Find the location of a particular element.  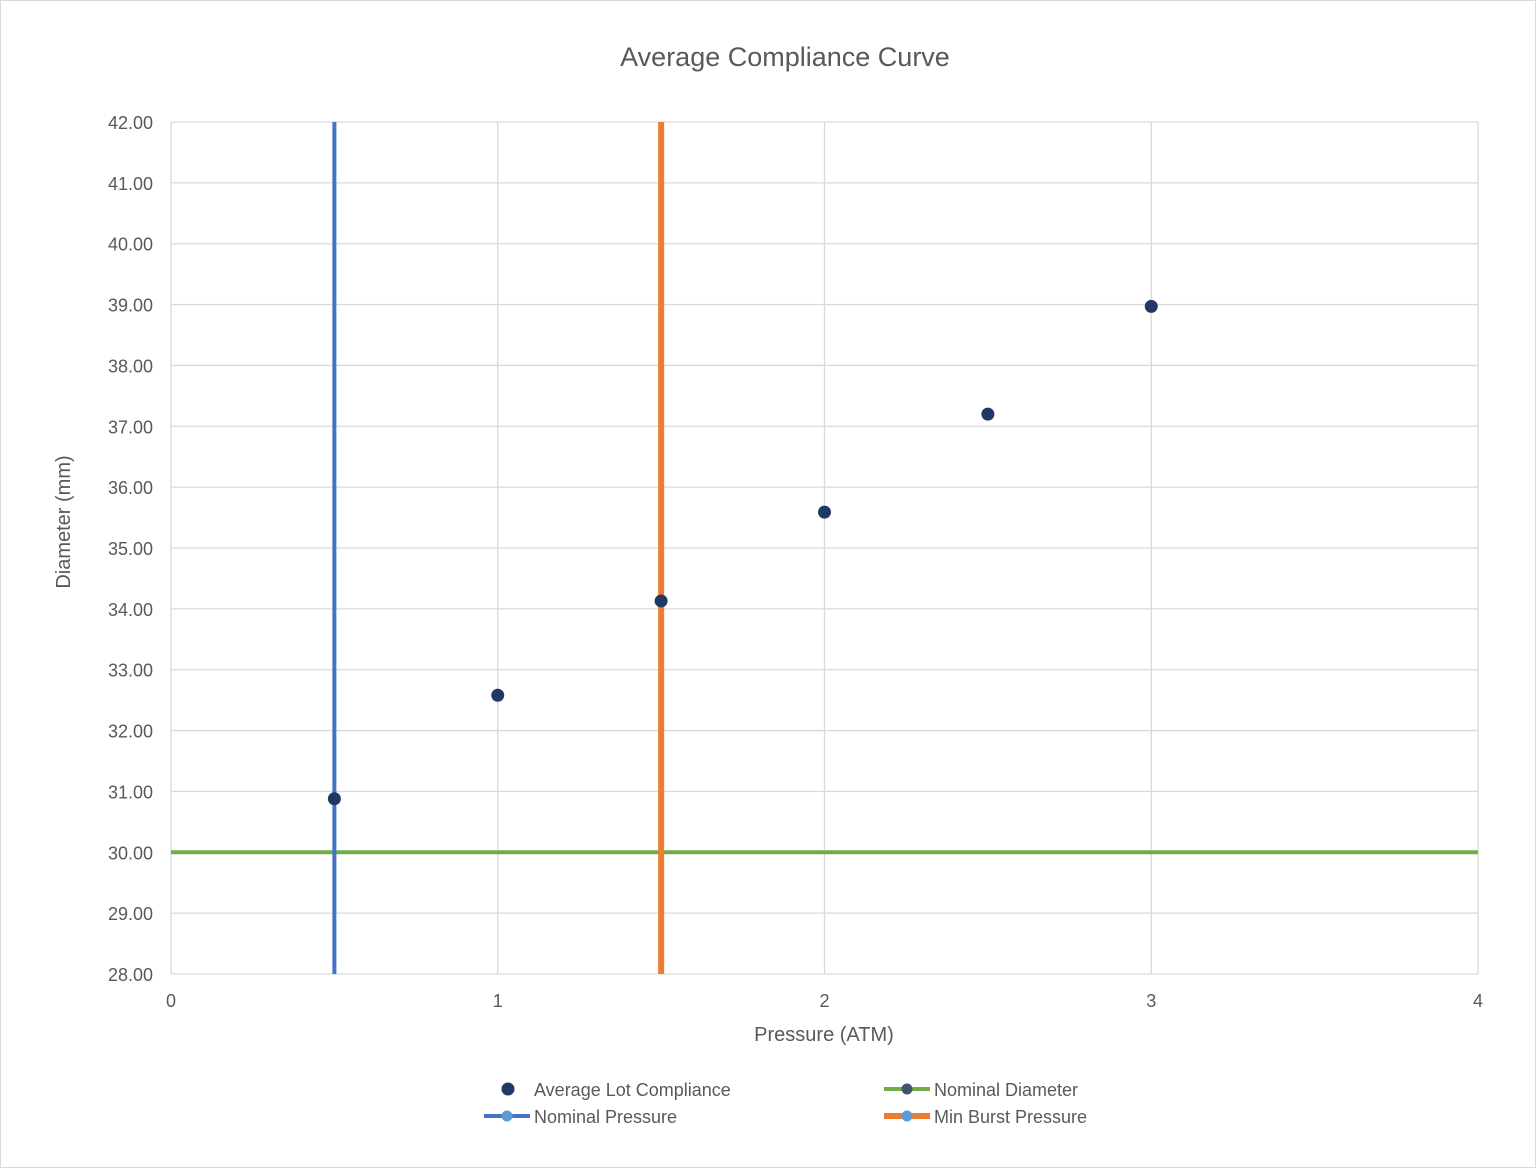

legend-item: Nominal Pressure is located at coordinates (580, 1117).